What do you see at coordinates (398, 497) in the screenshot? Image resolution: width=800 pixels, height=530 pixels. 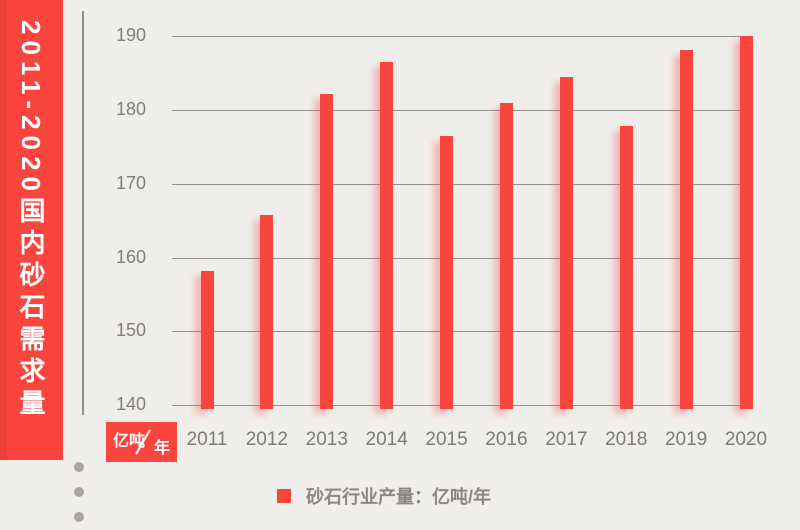 I see `legend-label: 砂石行业产量：亿吨/年` at bounding box center [398, 497].